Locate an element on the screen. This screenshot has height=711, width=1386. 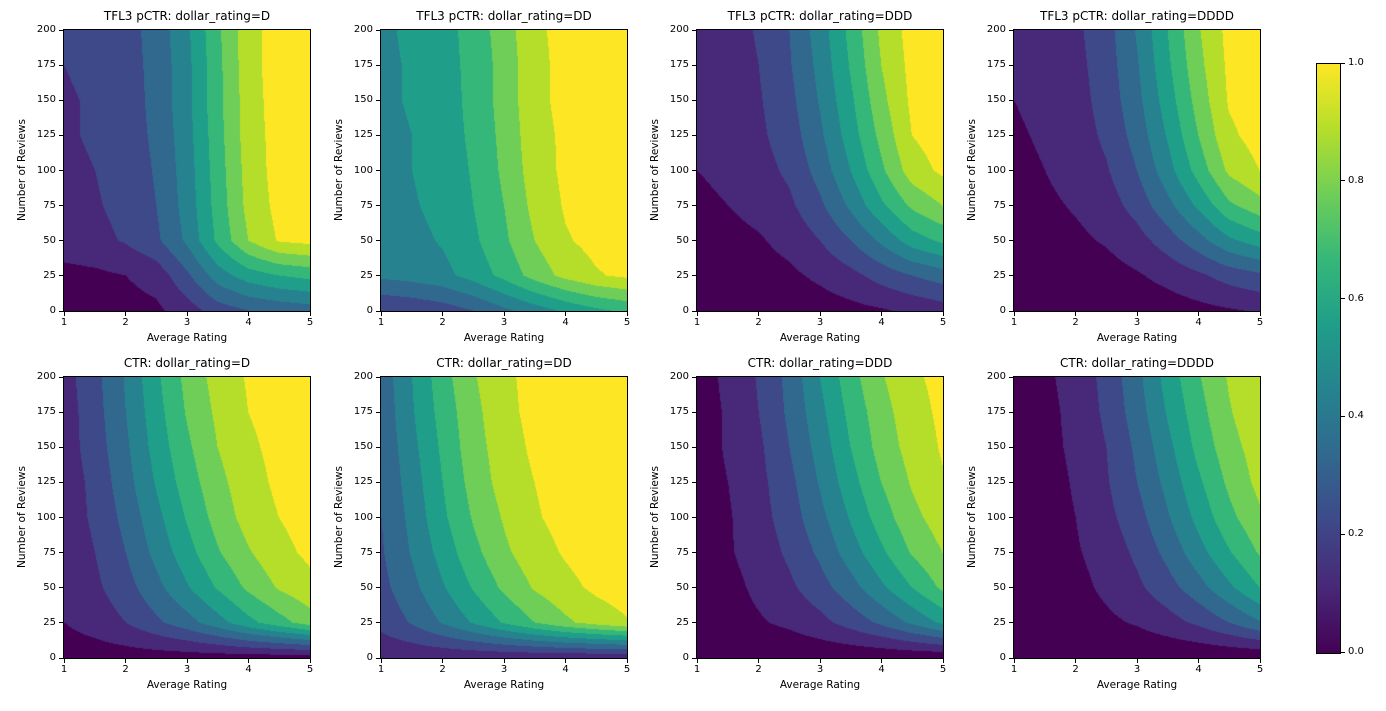
plot-title: CTR: dollar_rating=D is located at coordinates (187, 363).